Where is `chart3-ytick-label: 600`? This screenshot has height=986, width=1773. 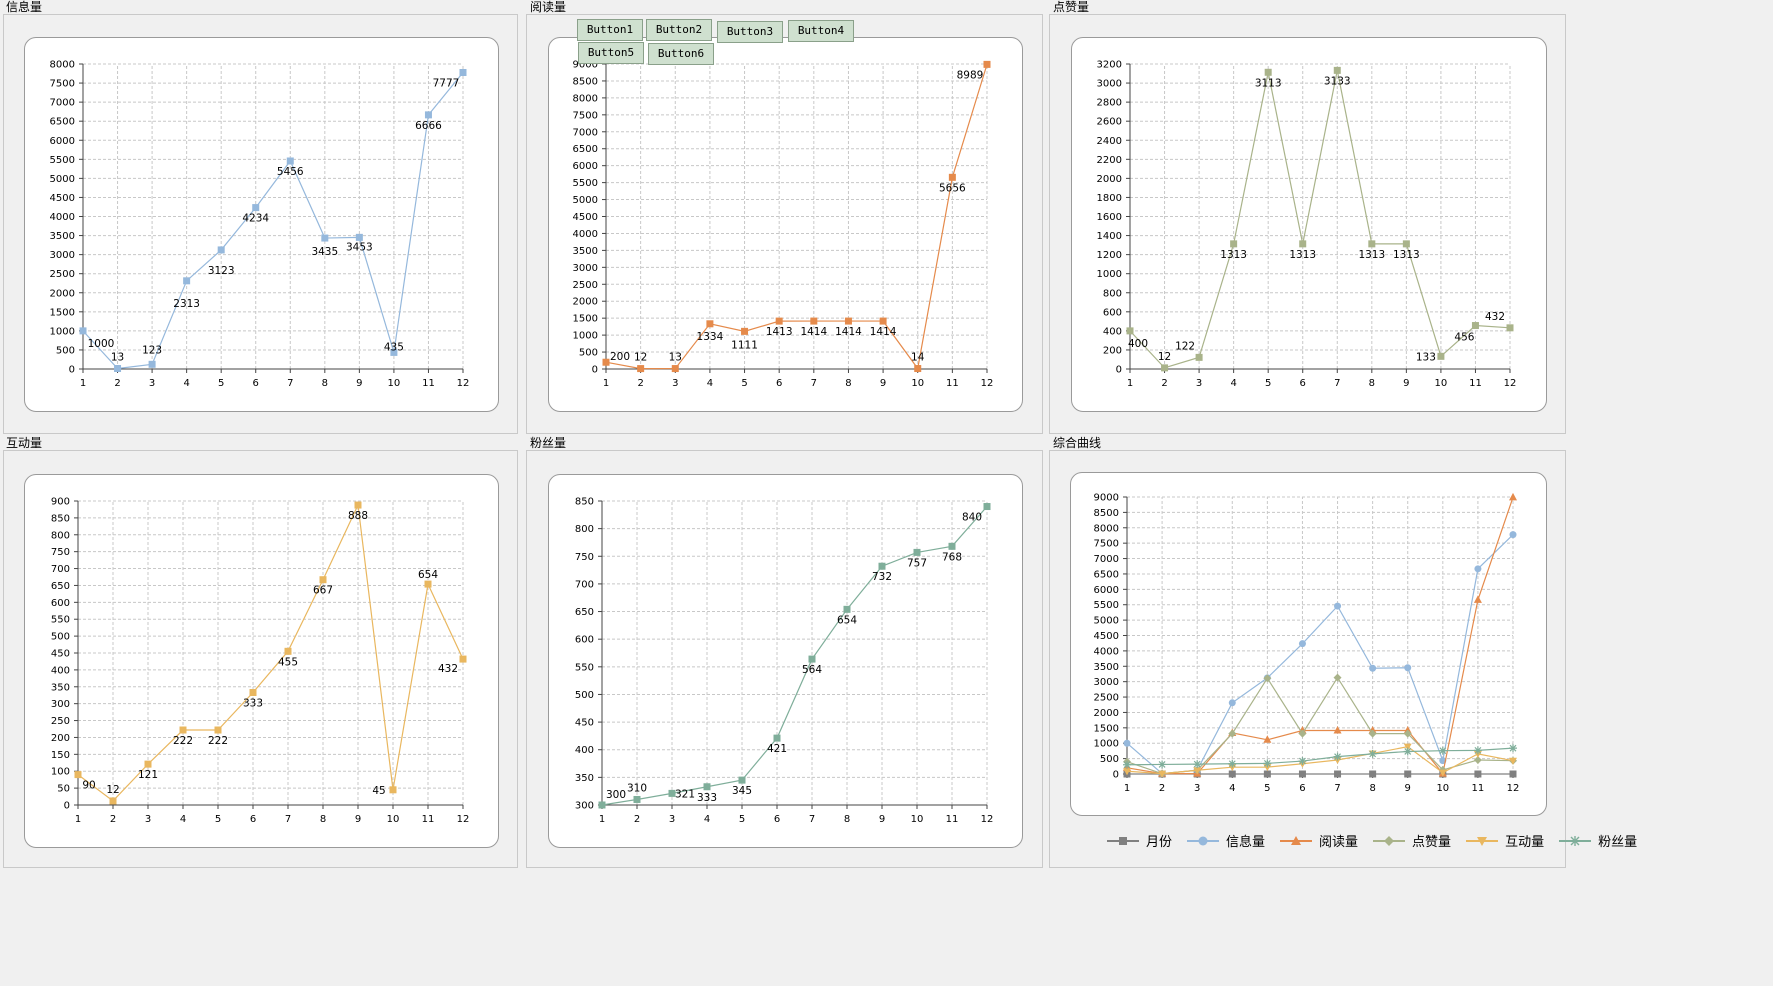
chart3-ytick-label: 600 is located at coordinates (1112, 312).